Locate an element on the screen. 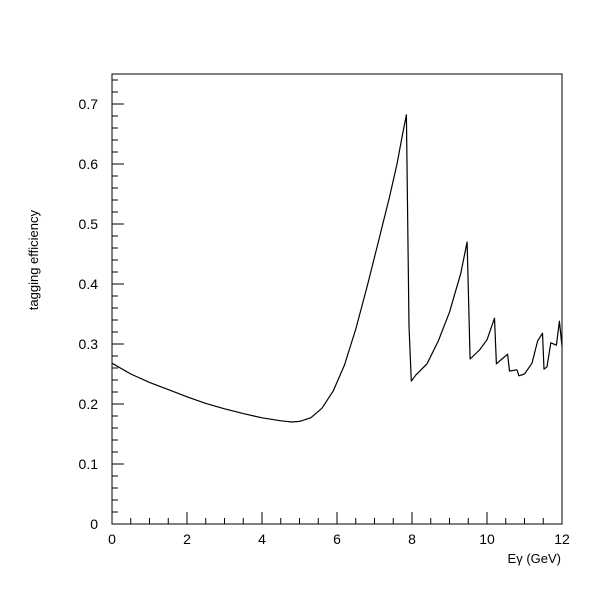 Image resolution: width=600 pixels, height=600 pixels. y-tick-label: 0.3 is located at coordinates (89, 344).